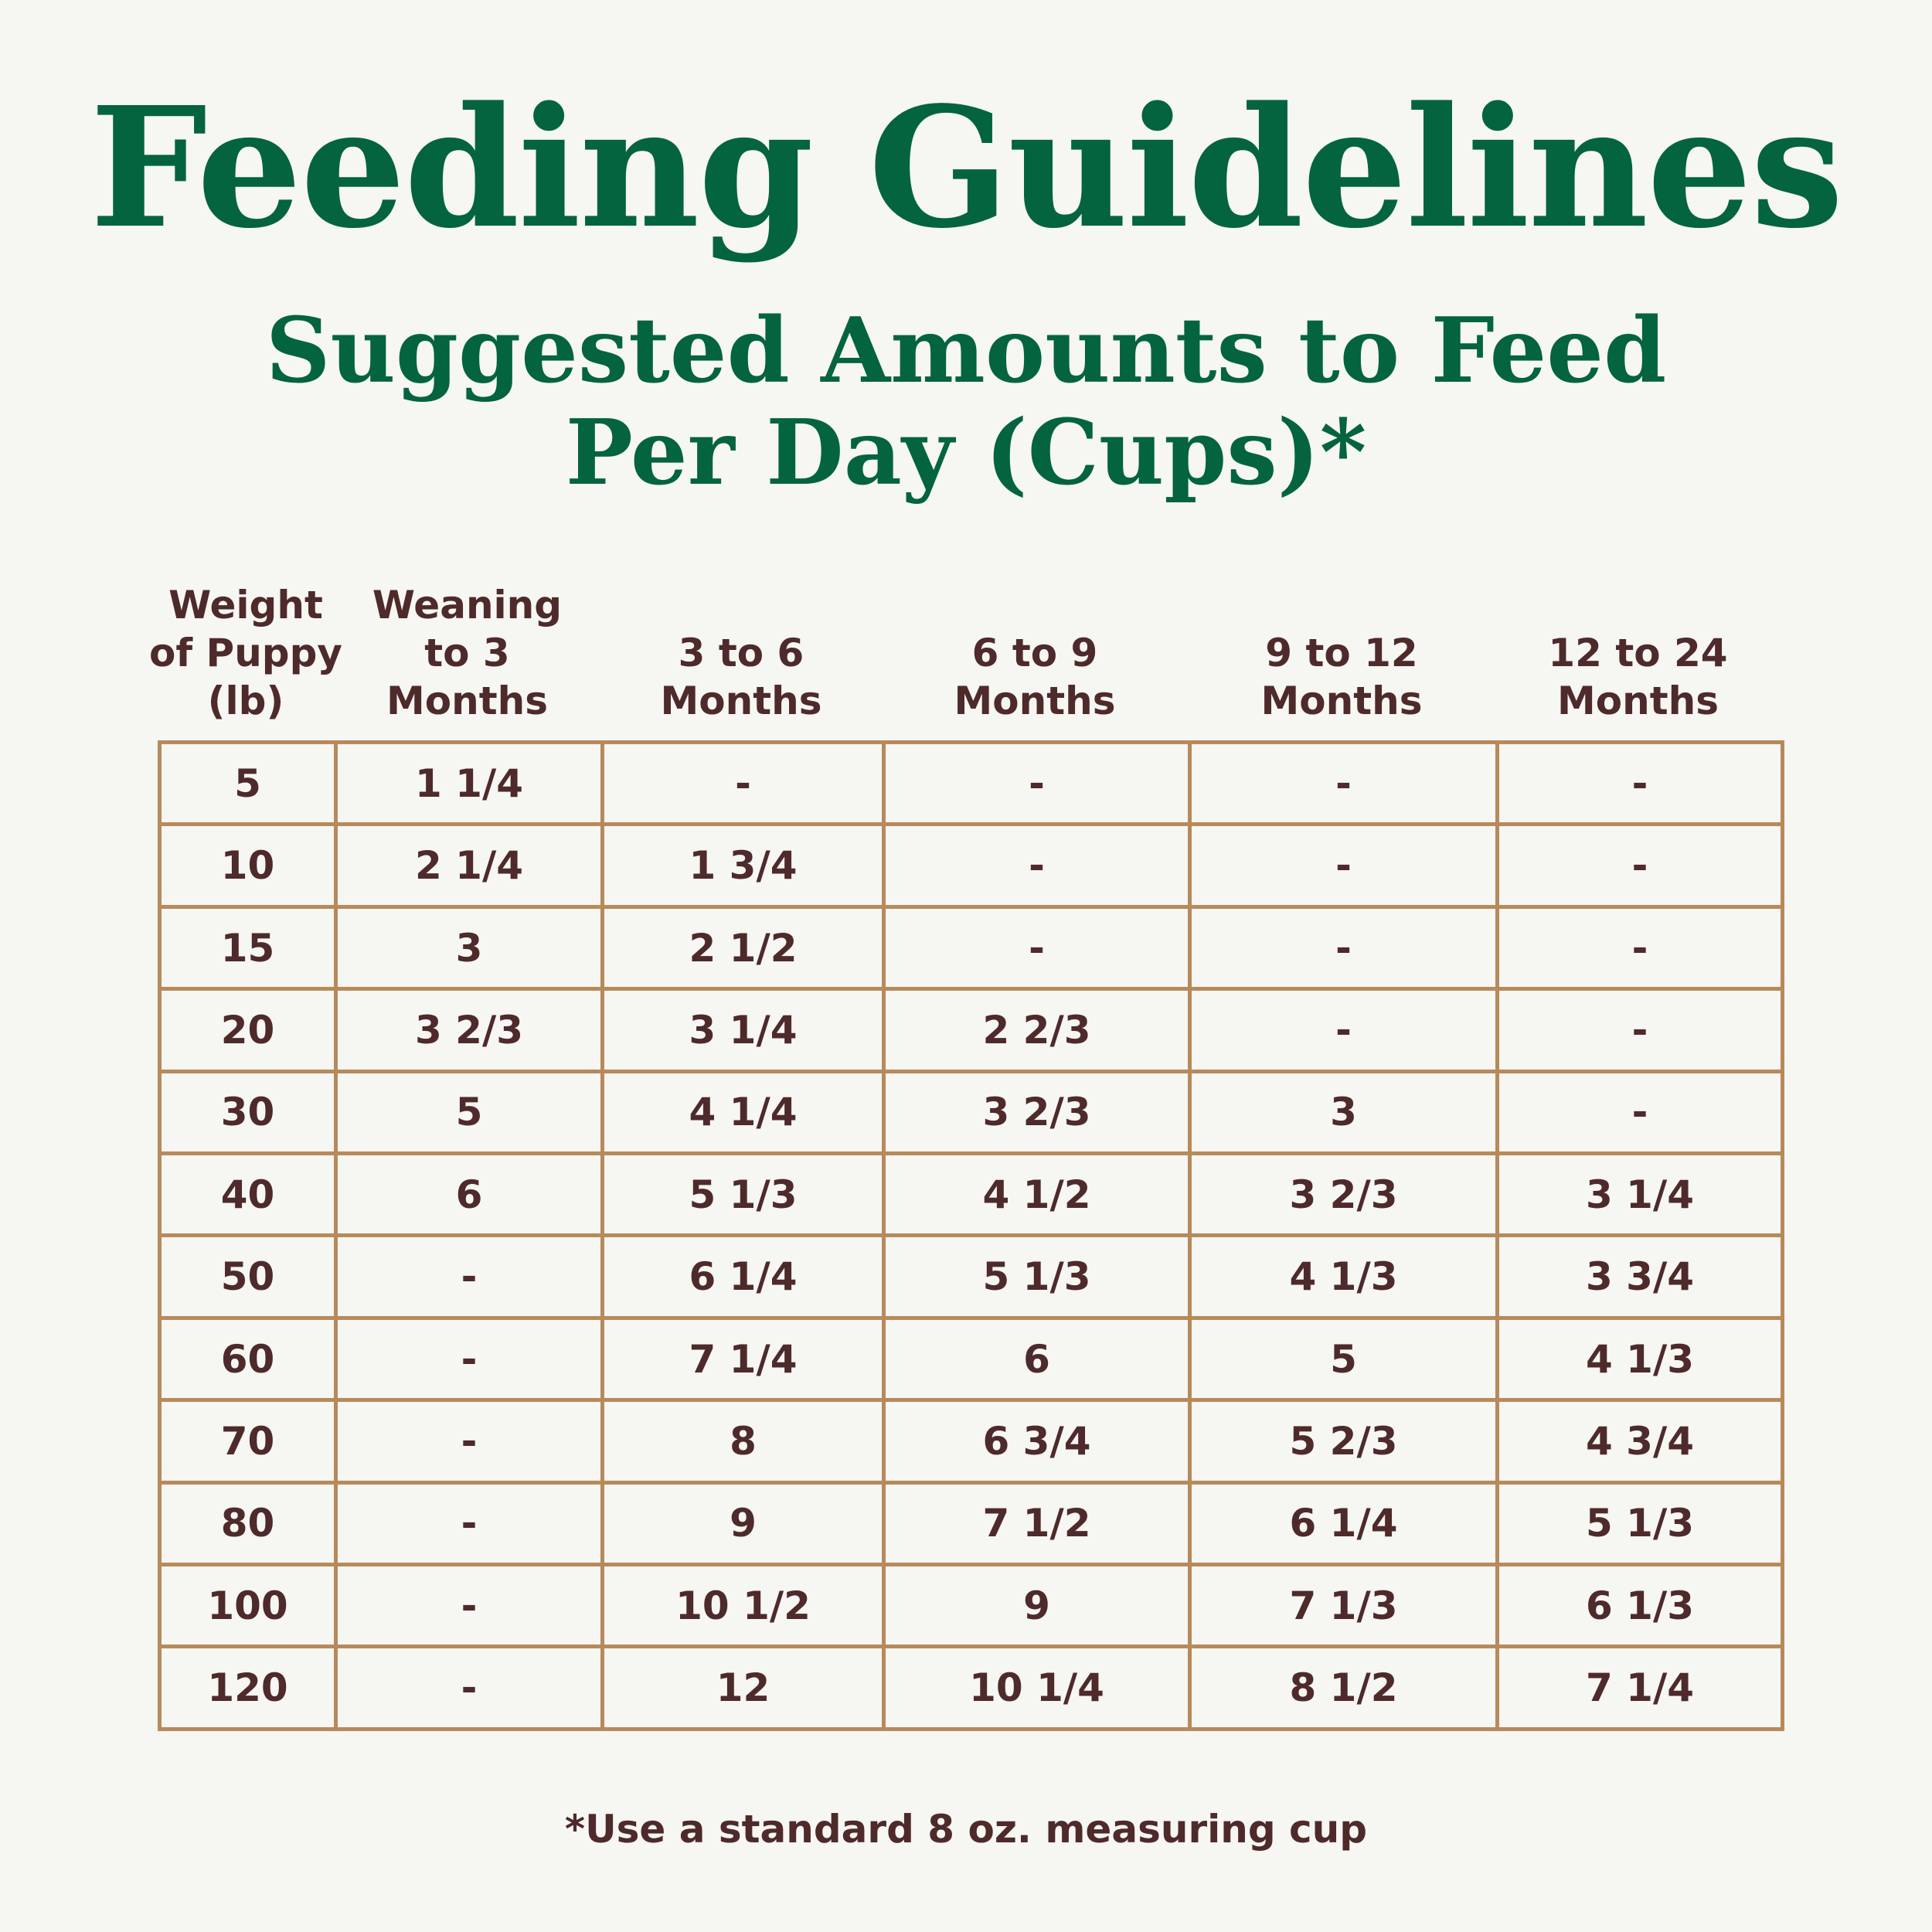  I want to click on cell-3-to-6-months: 5 1/3, so click(743, 1194).